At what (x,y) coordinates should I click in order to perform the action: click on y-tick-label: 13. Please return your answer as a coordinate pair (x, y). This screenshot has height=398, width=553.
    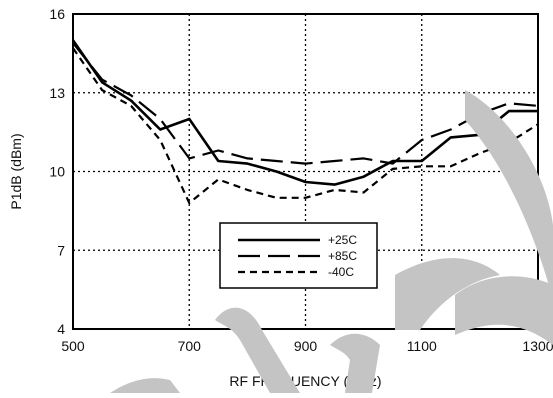
    Looking at the image, I should click on (57, 93).